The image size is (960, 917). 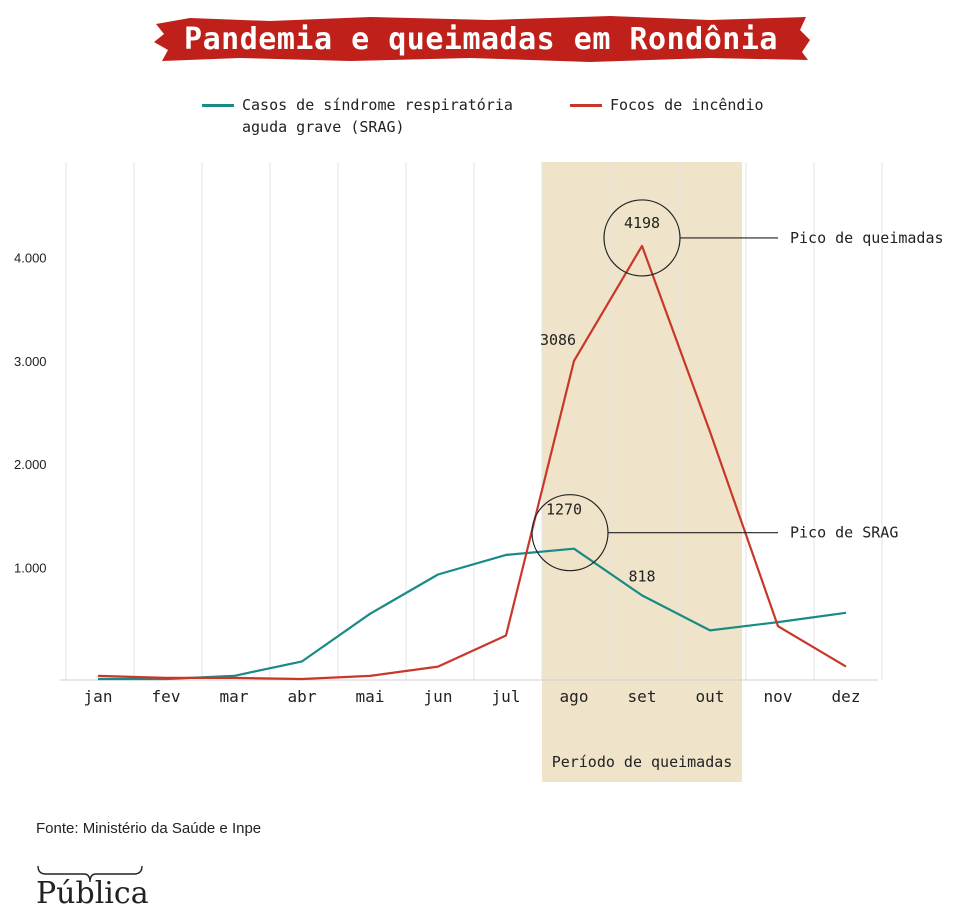 What do you see at coordinates (778, 696) in the screenshot?
I see `x-tick-label: nov` at bounding box center [778, 696].